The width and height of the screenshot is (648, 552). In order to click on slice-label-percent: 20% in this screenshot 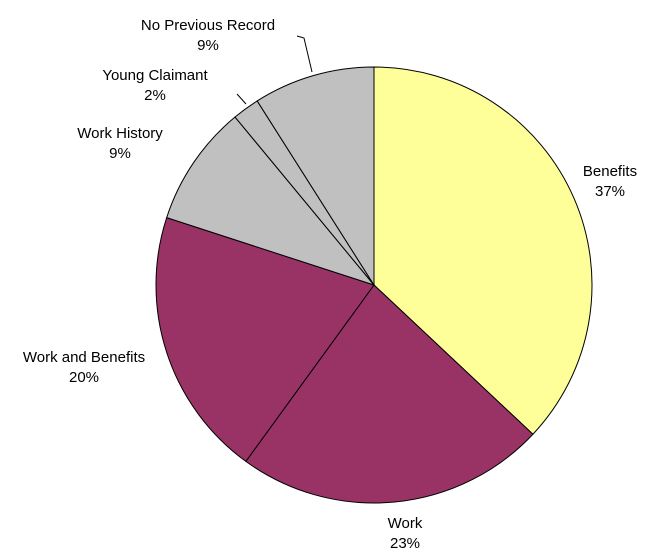, I will do `click(84, 377)`.